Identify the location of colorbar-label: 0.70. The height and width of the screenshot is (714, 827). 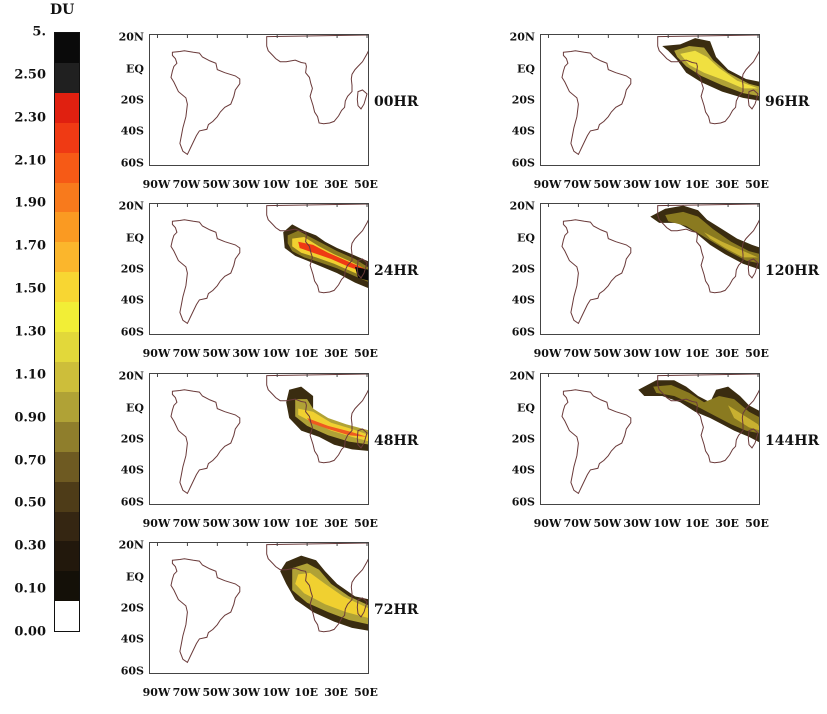
(30, 461).